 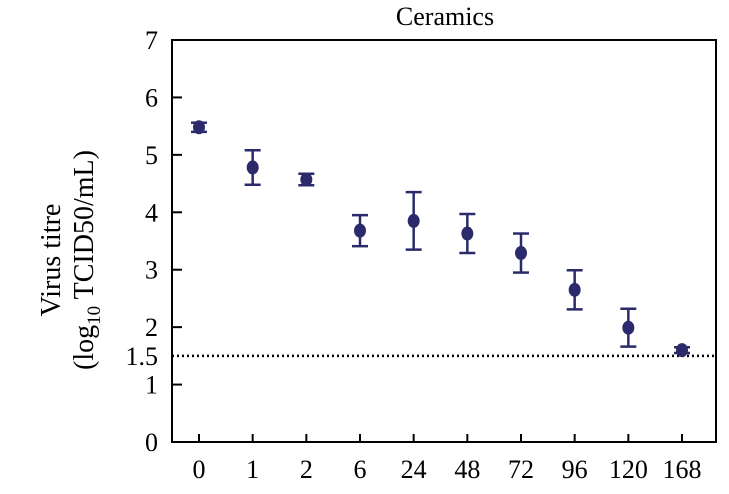 I want to click on x-axis: 0 1 2 6 24 48 72 96 120 168, so click(x=447, y=459).